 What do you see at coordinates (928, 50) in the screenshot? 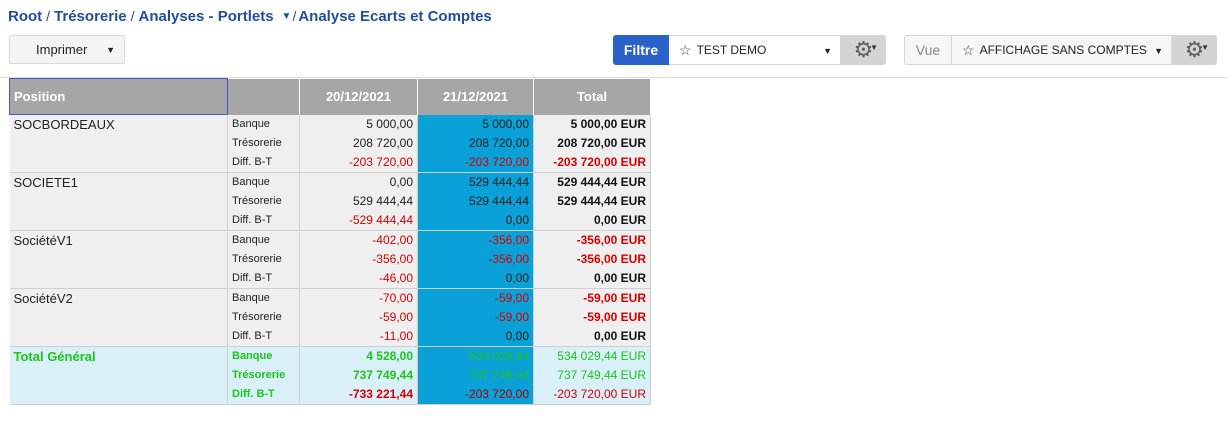
I see `view-label: Vue` at bounding box center [928, 50].